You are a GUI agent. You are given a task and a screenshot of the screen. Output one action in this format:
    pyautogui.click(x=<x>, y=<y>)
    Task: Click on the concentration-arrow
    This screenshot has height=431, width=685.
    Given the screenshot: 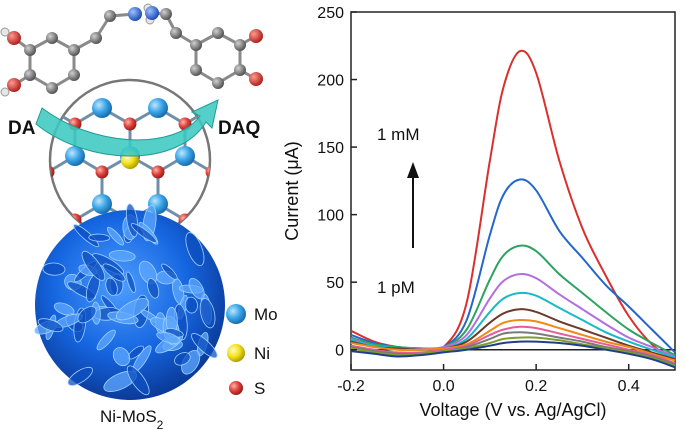 What is the action you would take?
    pyautogui.click(x=413, y=205)
    